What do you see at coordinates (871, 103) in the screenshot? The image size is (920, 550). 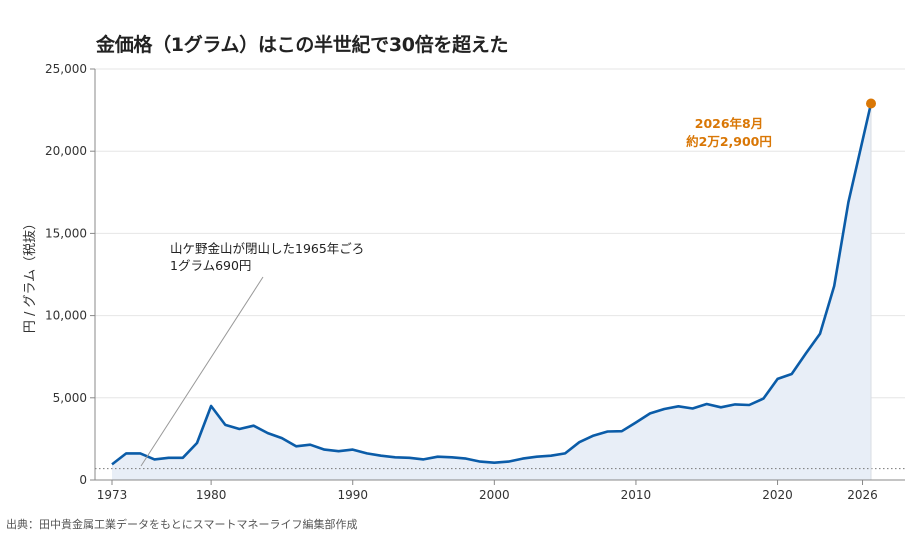 I see `latest-point-marker` at bounding box center [871, 103].